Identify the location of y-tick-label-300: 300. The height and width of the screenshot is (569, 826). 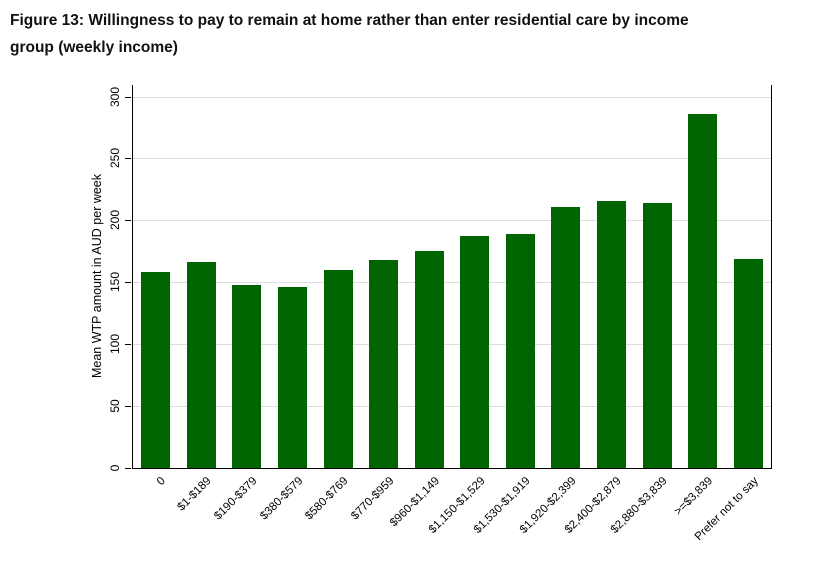
(115, 96).